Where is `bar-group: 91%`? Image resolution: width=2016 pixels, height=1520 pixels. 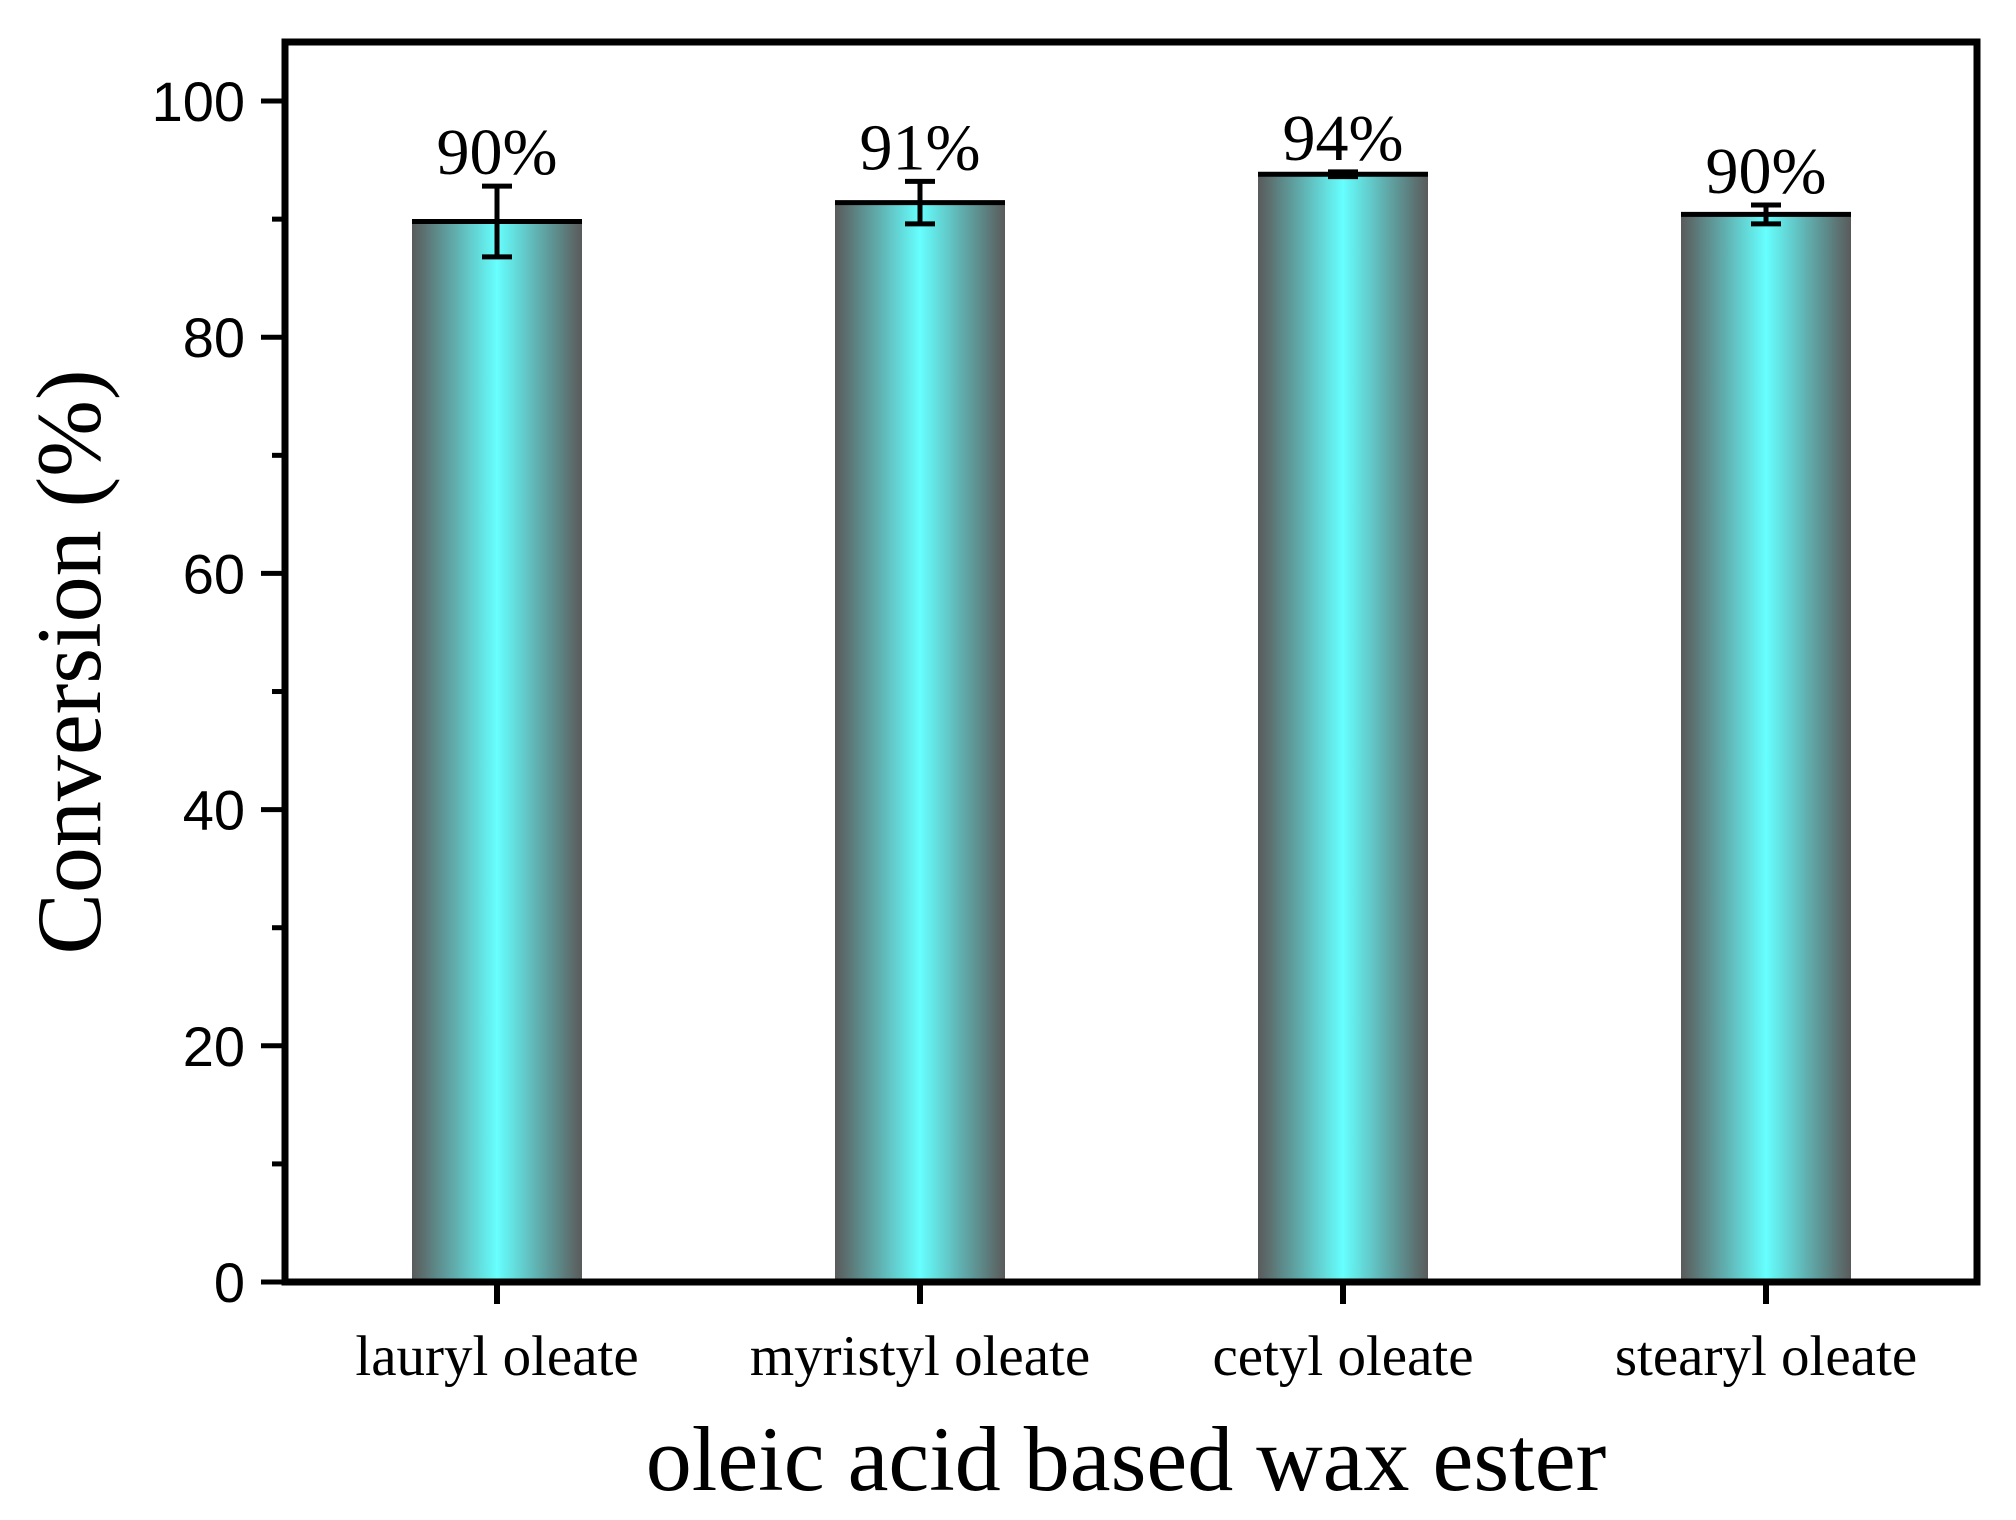
bar-group: 91% is located at coordinates (920, 697).